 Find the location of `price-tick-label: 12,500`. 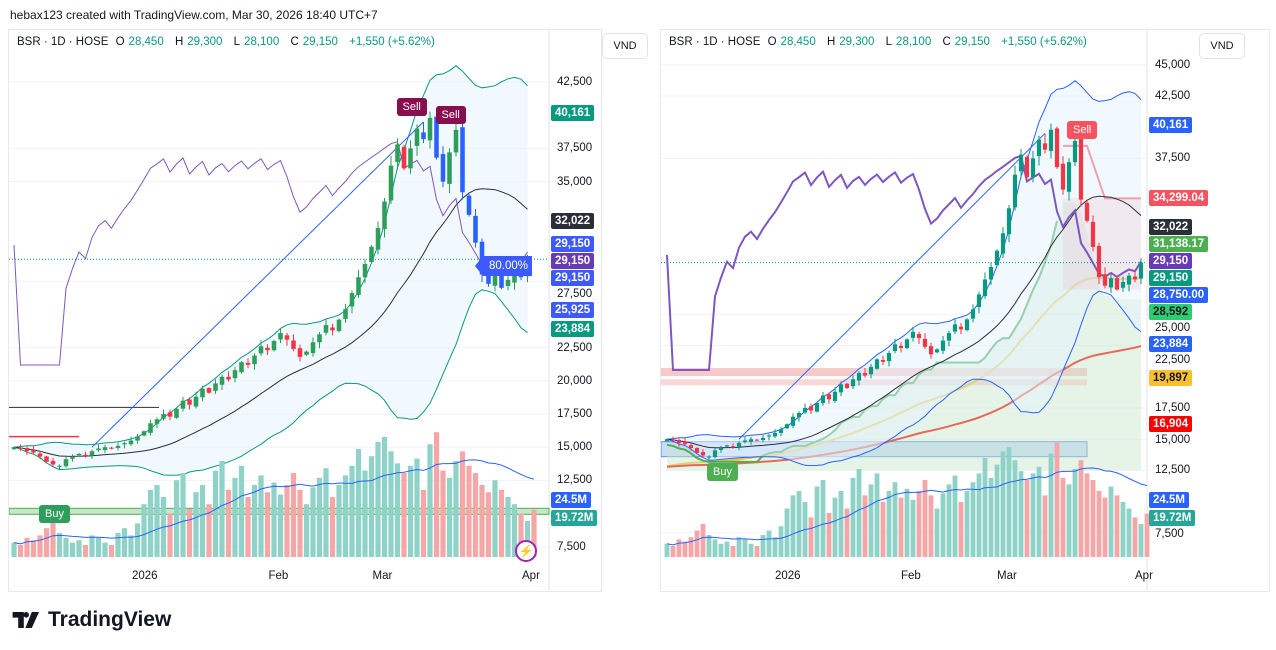

price-tick-label: 12,500 is located at coordinates (1173, 470).